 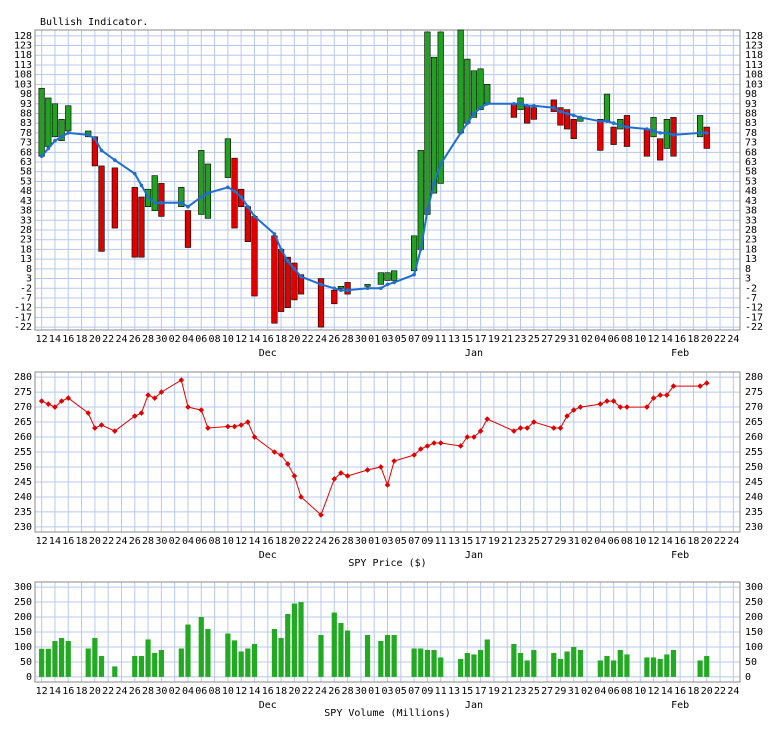 What do you see at coordinates (680, 705) in the screenshot?
I see `month-label: Feb` at bounding box center [680, 705].